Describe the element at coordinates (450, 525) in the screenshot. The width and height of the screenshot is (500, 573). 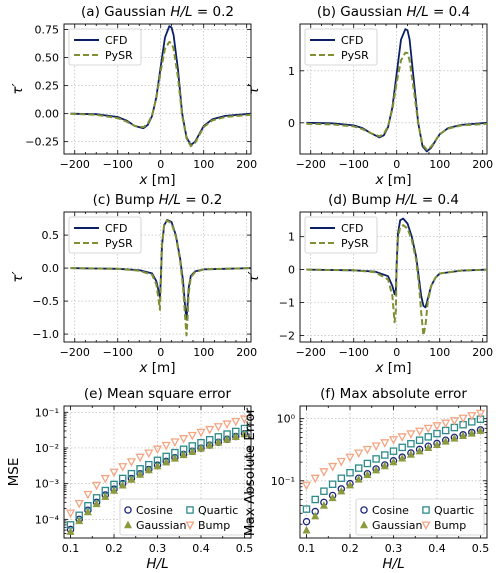
I see `legend-label-bump: Bump` at that location.